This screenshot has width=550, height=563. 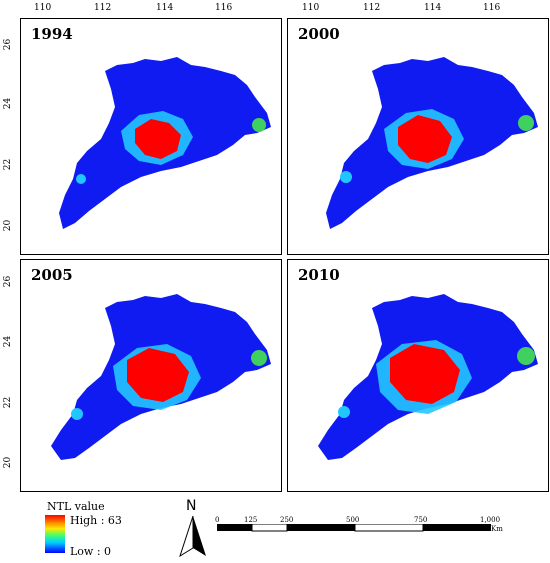 I want to click on lon-tick-top-right-112: 112, so click(x=372, y=8).